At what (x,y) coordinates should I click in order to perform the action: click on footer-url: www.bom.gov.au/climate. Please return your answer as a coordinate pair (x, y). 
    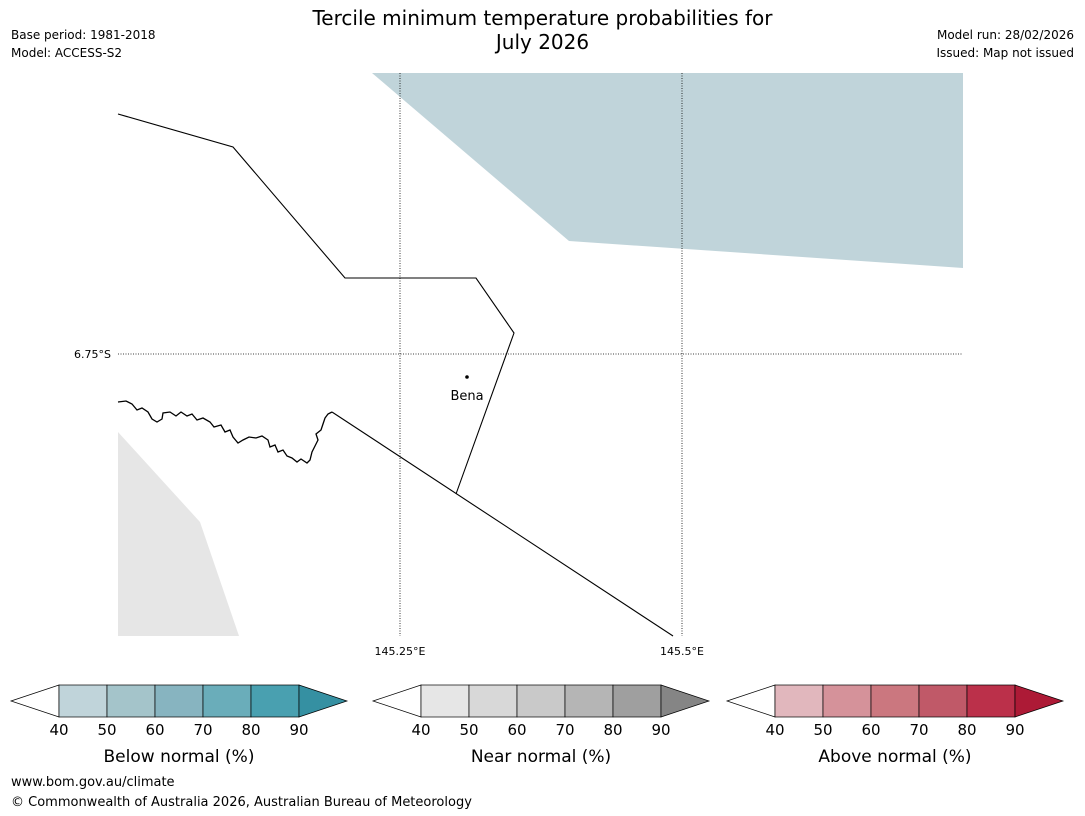
    Looking at the image, I should click on (93, 782).